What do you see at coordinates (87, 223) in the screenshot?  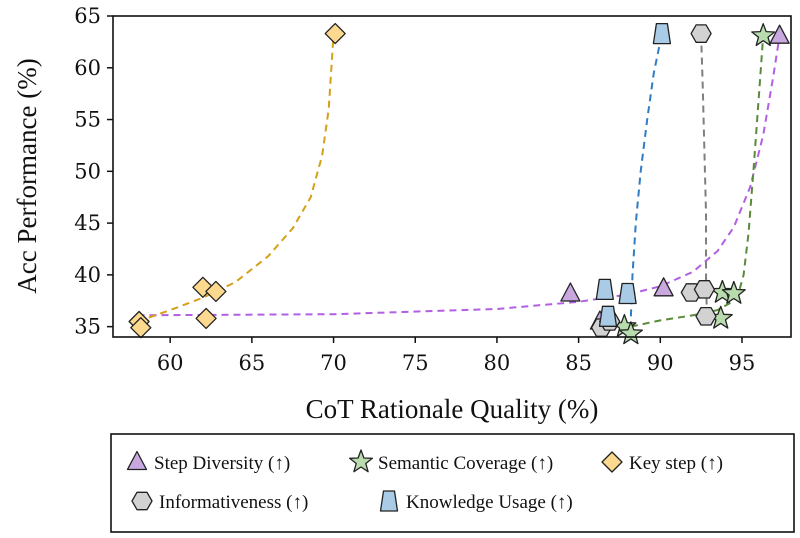 I see `y-tick-label: 45` at bounding box center [87, 223].